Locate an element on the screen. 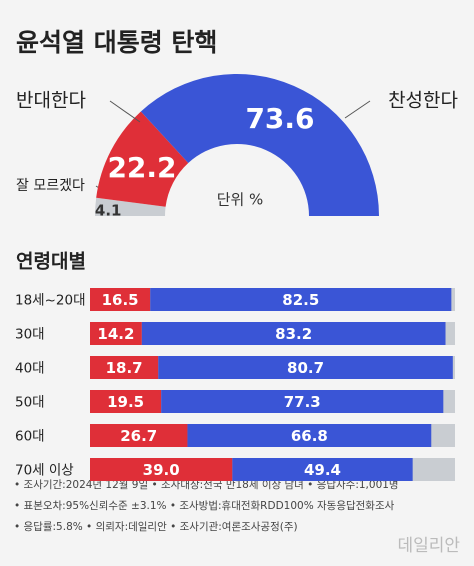 Image resolution: width=474 pixels, height=566 pixels. value-label: 82.5 is located at coordinates (300, 300).